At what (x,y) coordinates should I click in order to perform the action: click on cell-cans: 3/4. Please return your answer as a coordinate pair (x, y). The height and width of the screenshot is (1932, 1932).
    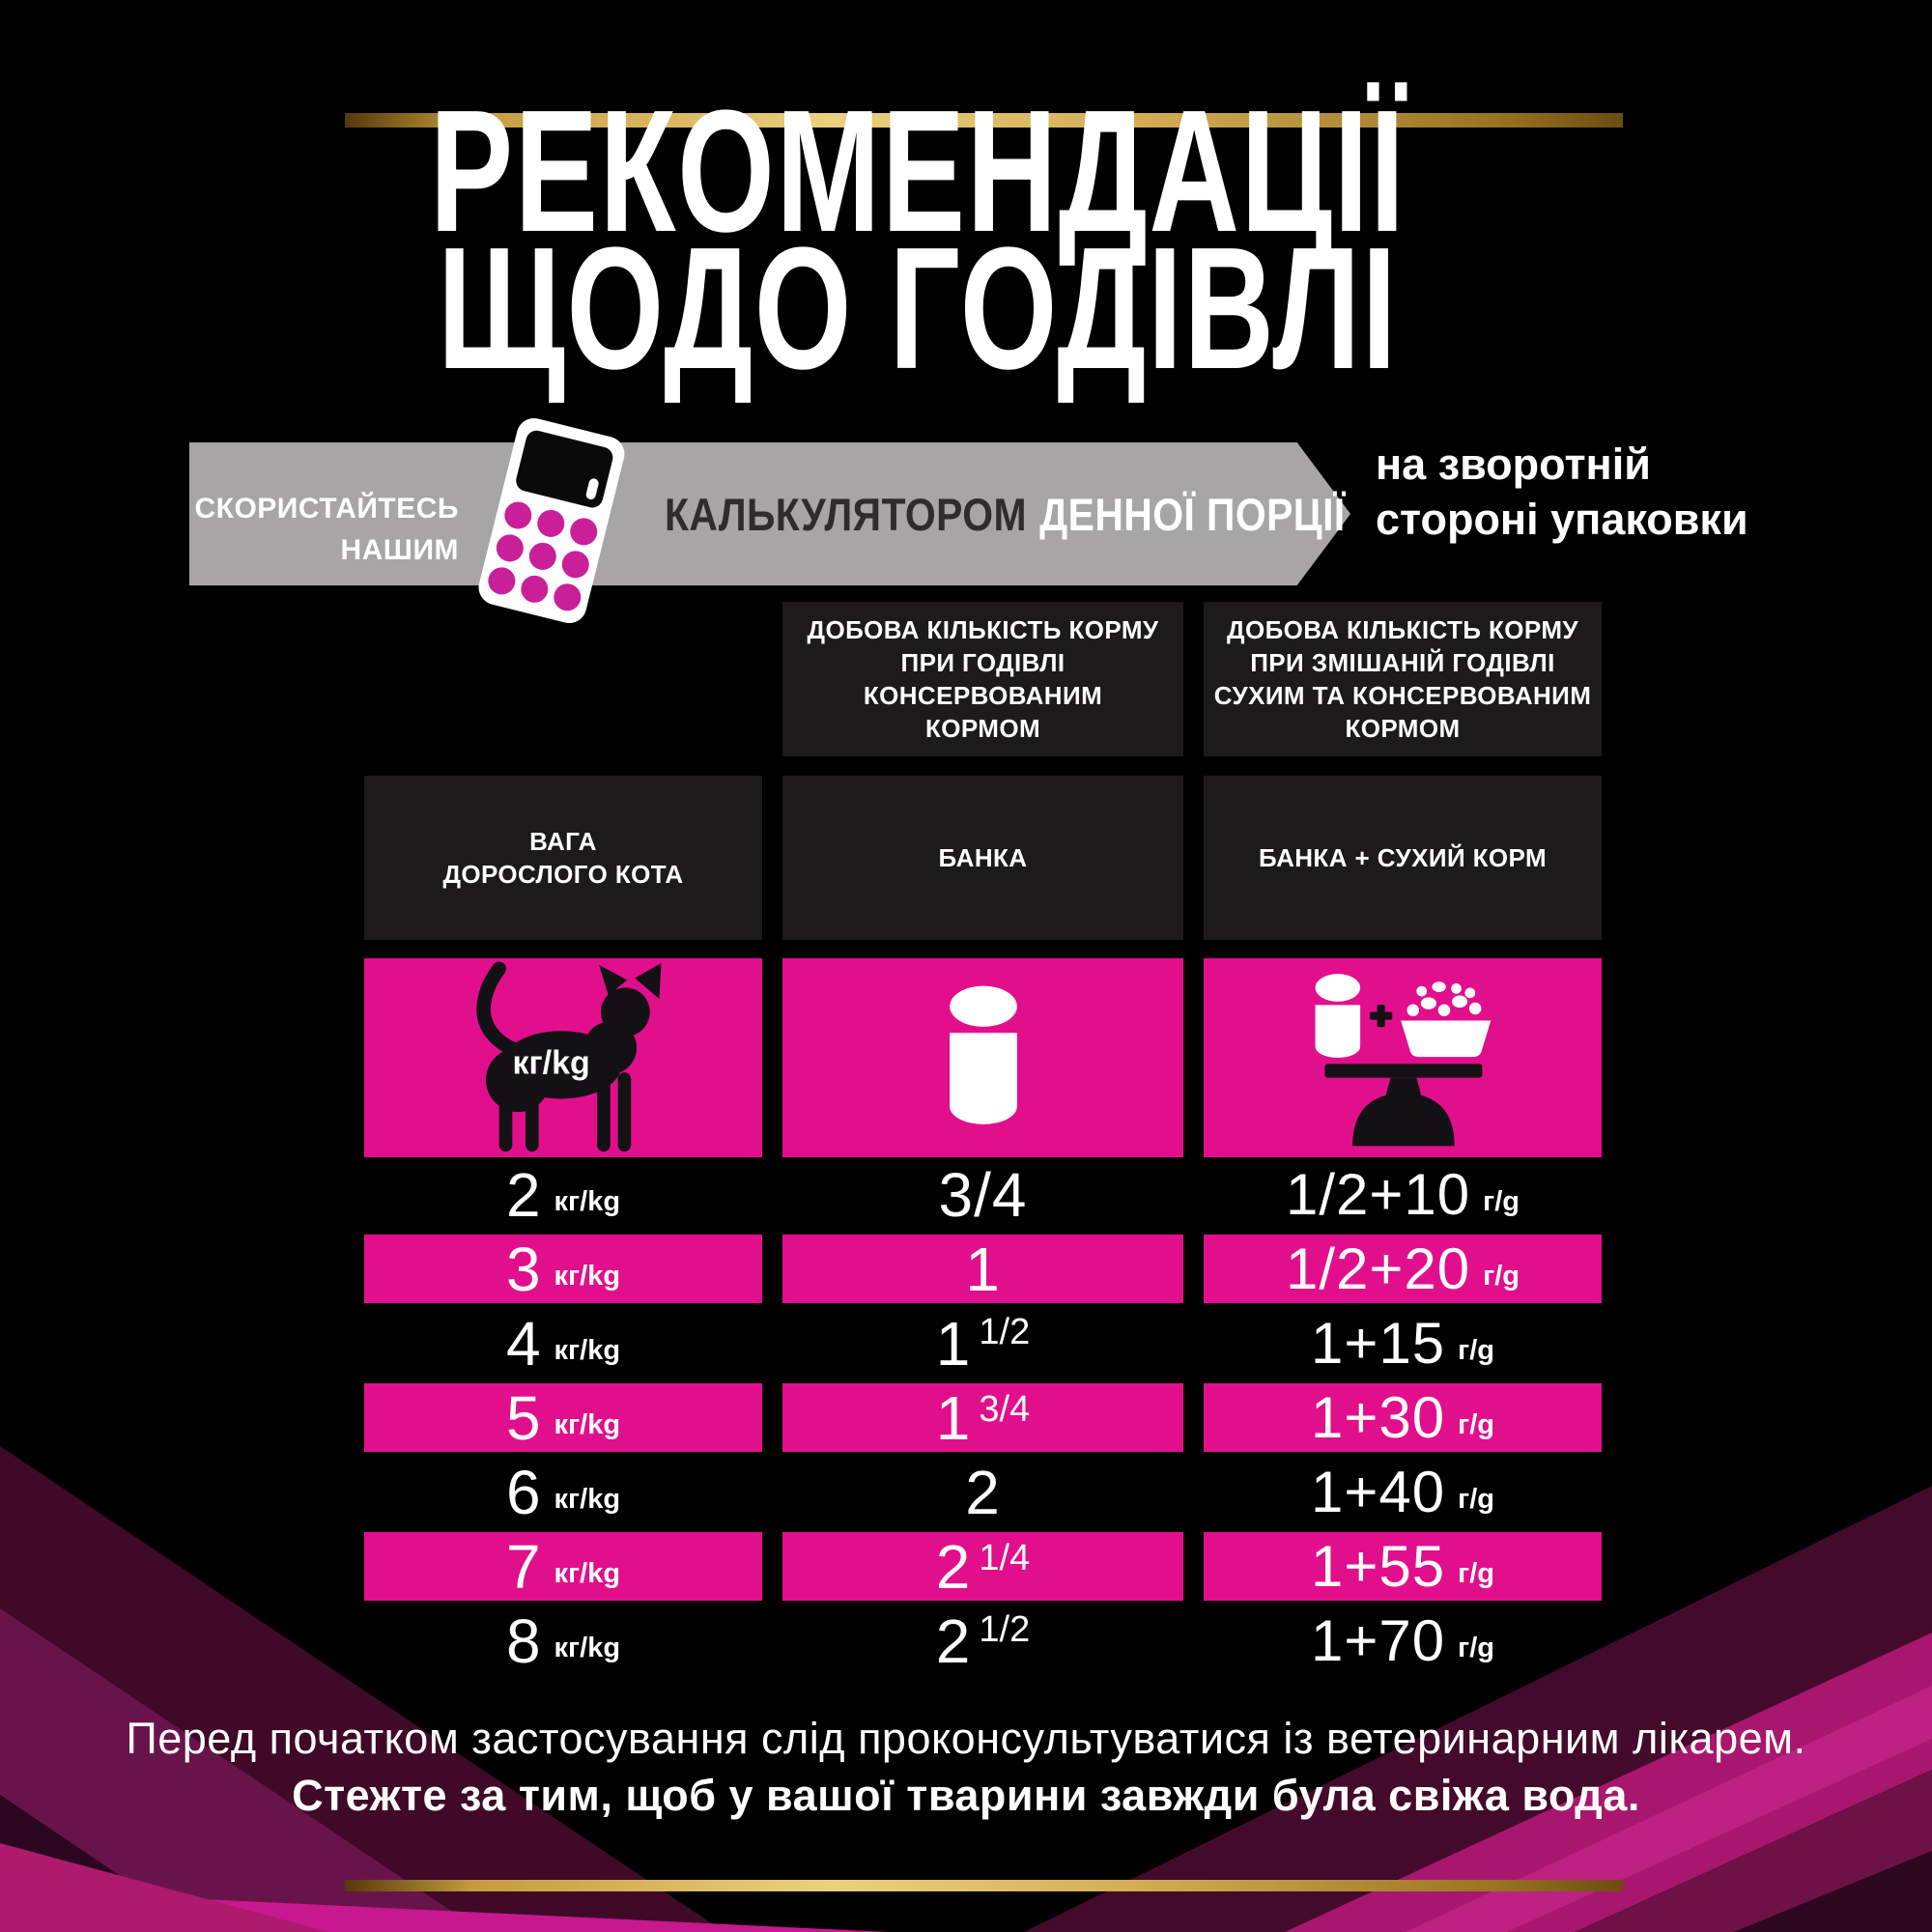
    Looking at the image, I should click on (982, 1194).